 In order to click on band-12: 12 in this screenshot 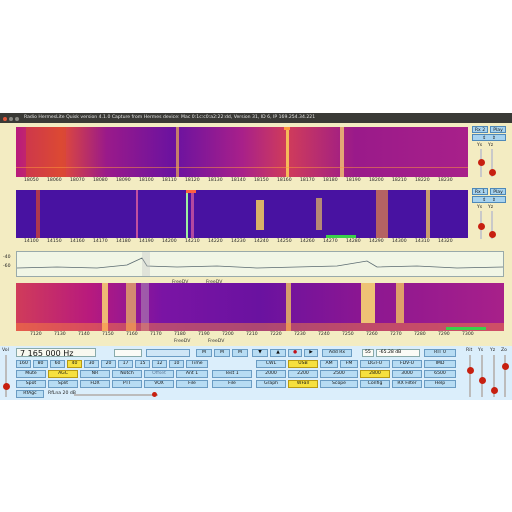, I will do `click(159, 364)`.